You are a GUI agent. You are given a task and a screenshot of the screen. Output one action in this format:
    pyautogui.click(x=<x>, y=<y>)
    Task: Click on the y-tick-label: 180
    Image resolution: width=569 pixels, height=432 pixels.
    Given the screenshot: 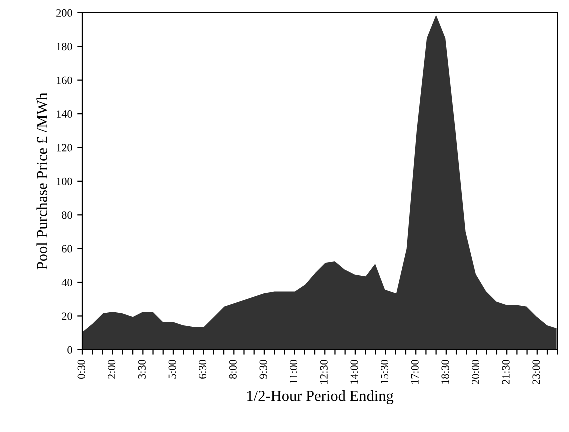 What is the action you would take?
    pyautogui.click(x=64, y=47)
    